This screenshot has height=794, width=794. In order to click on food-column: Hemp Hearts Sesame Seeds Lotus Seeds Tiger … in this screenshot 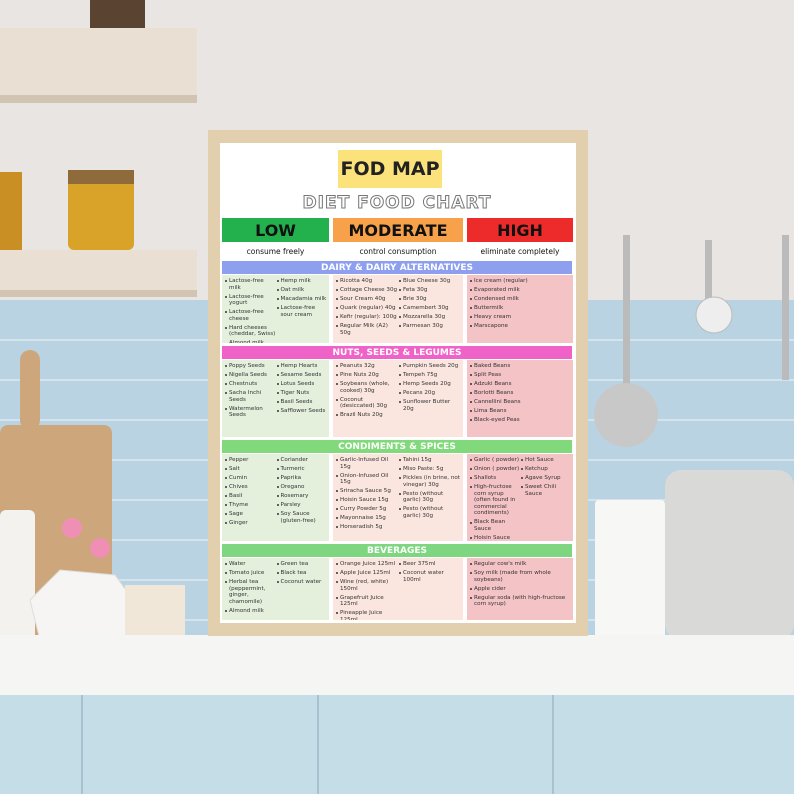, I will do `click(302, 398)`.